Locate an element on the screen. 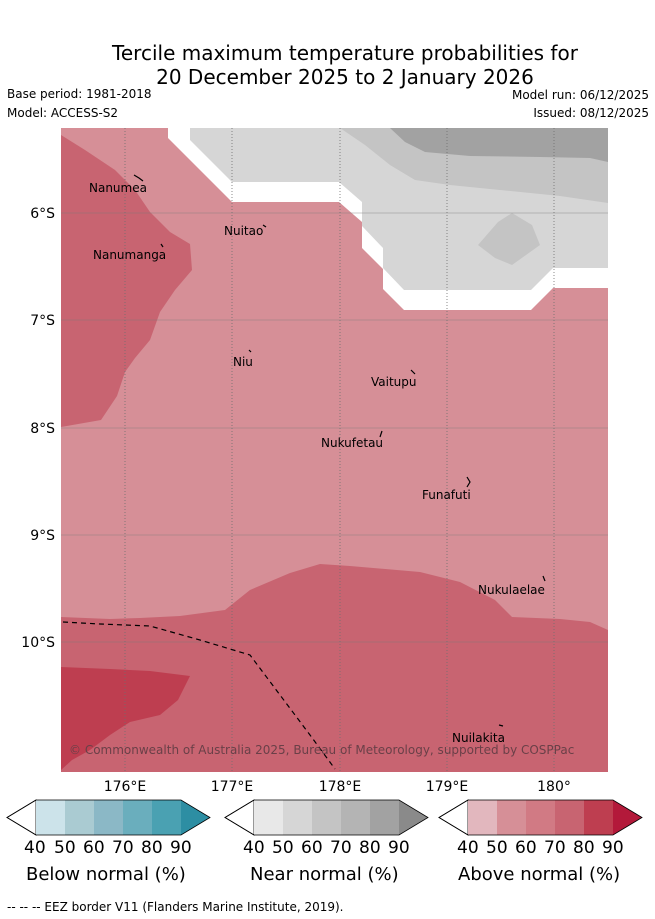 This screenshot has width=655, height=919. region-near-60-patch is located at coordinates (509, 239).